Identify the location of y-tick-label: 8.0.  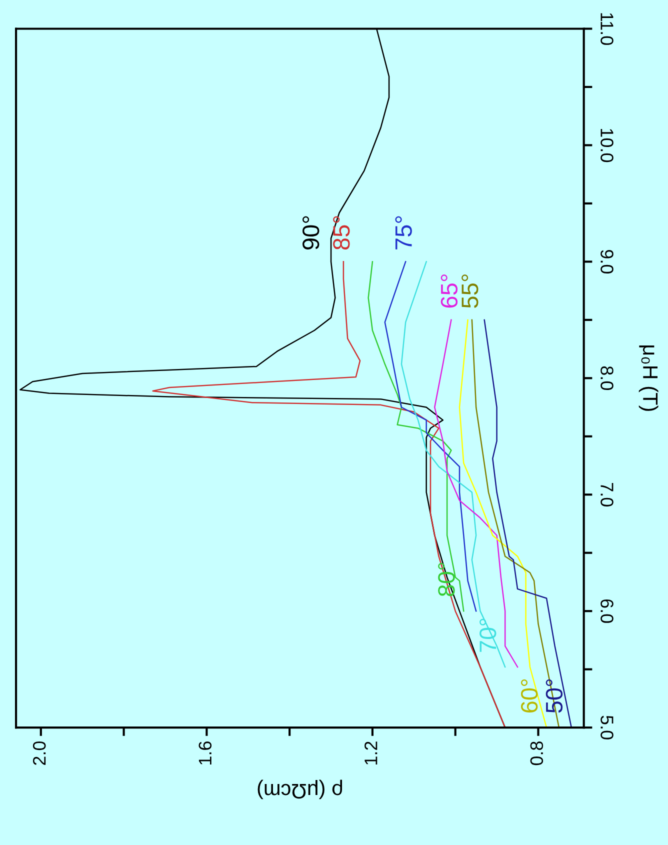
(607, 378).